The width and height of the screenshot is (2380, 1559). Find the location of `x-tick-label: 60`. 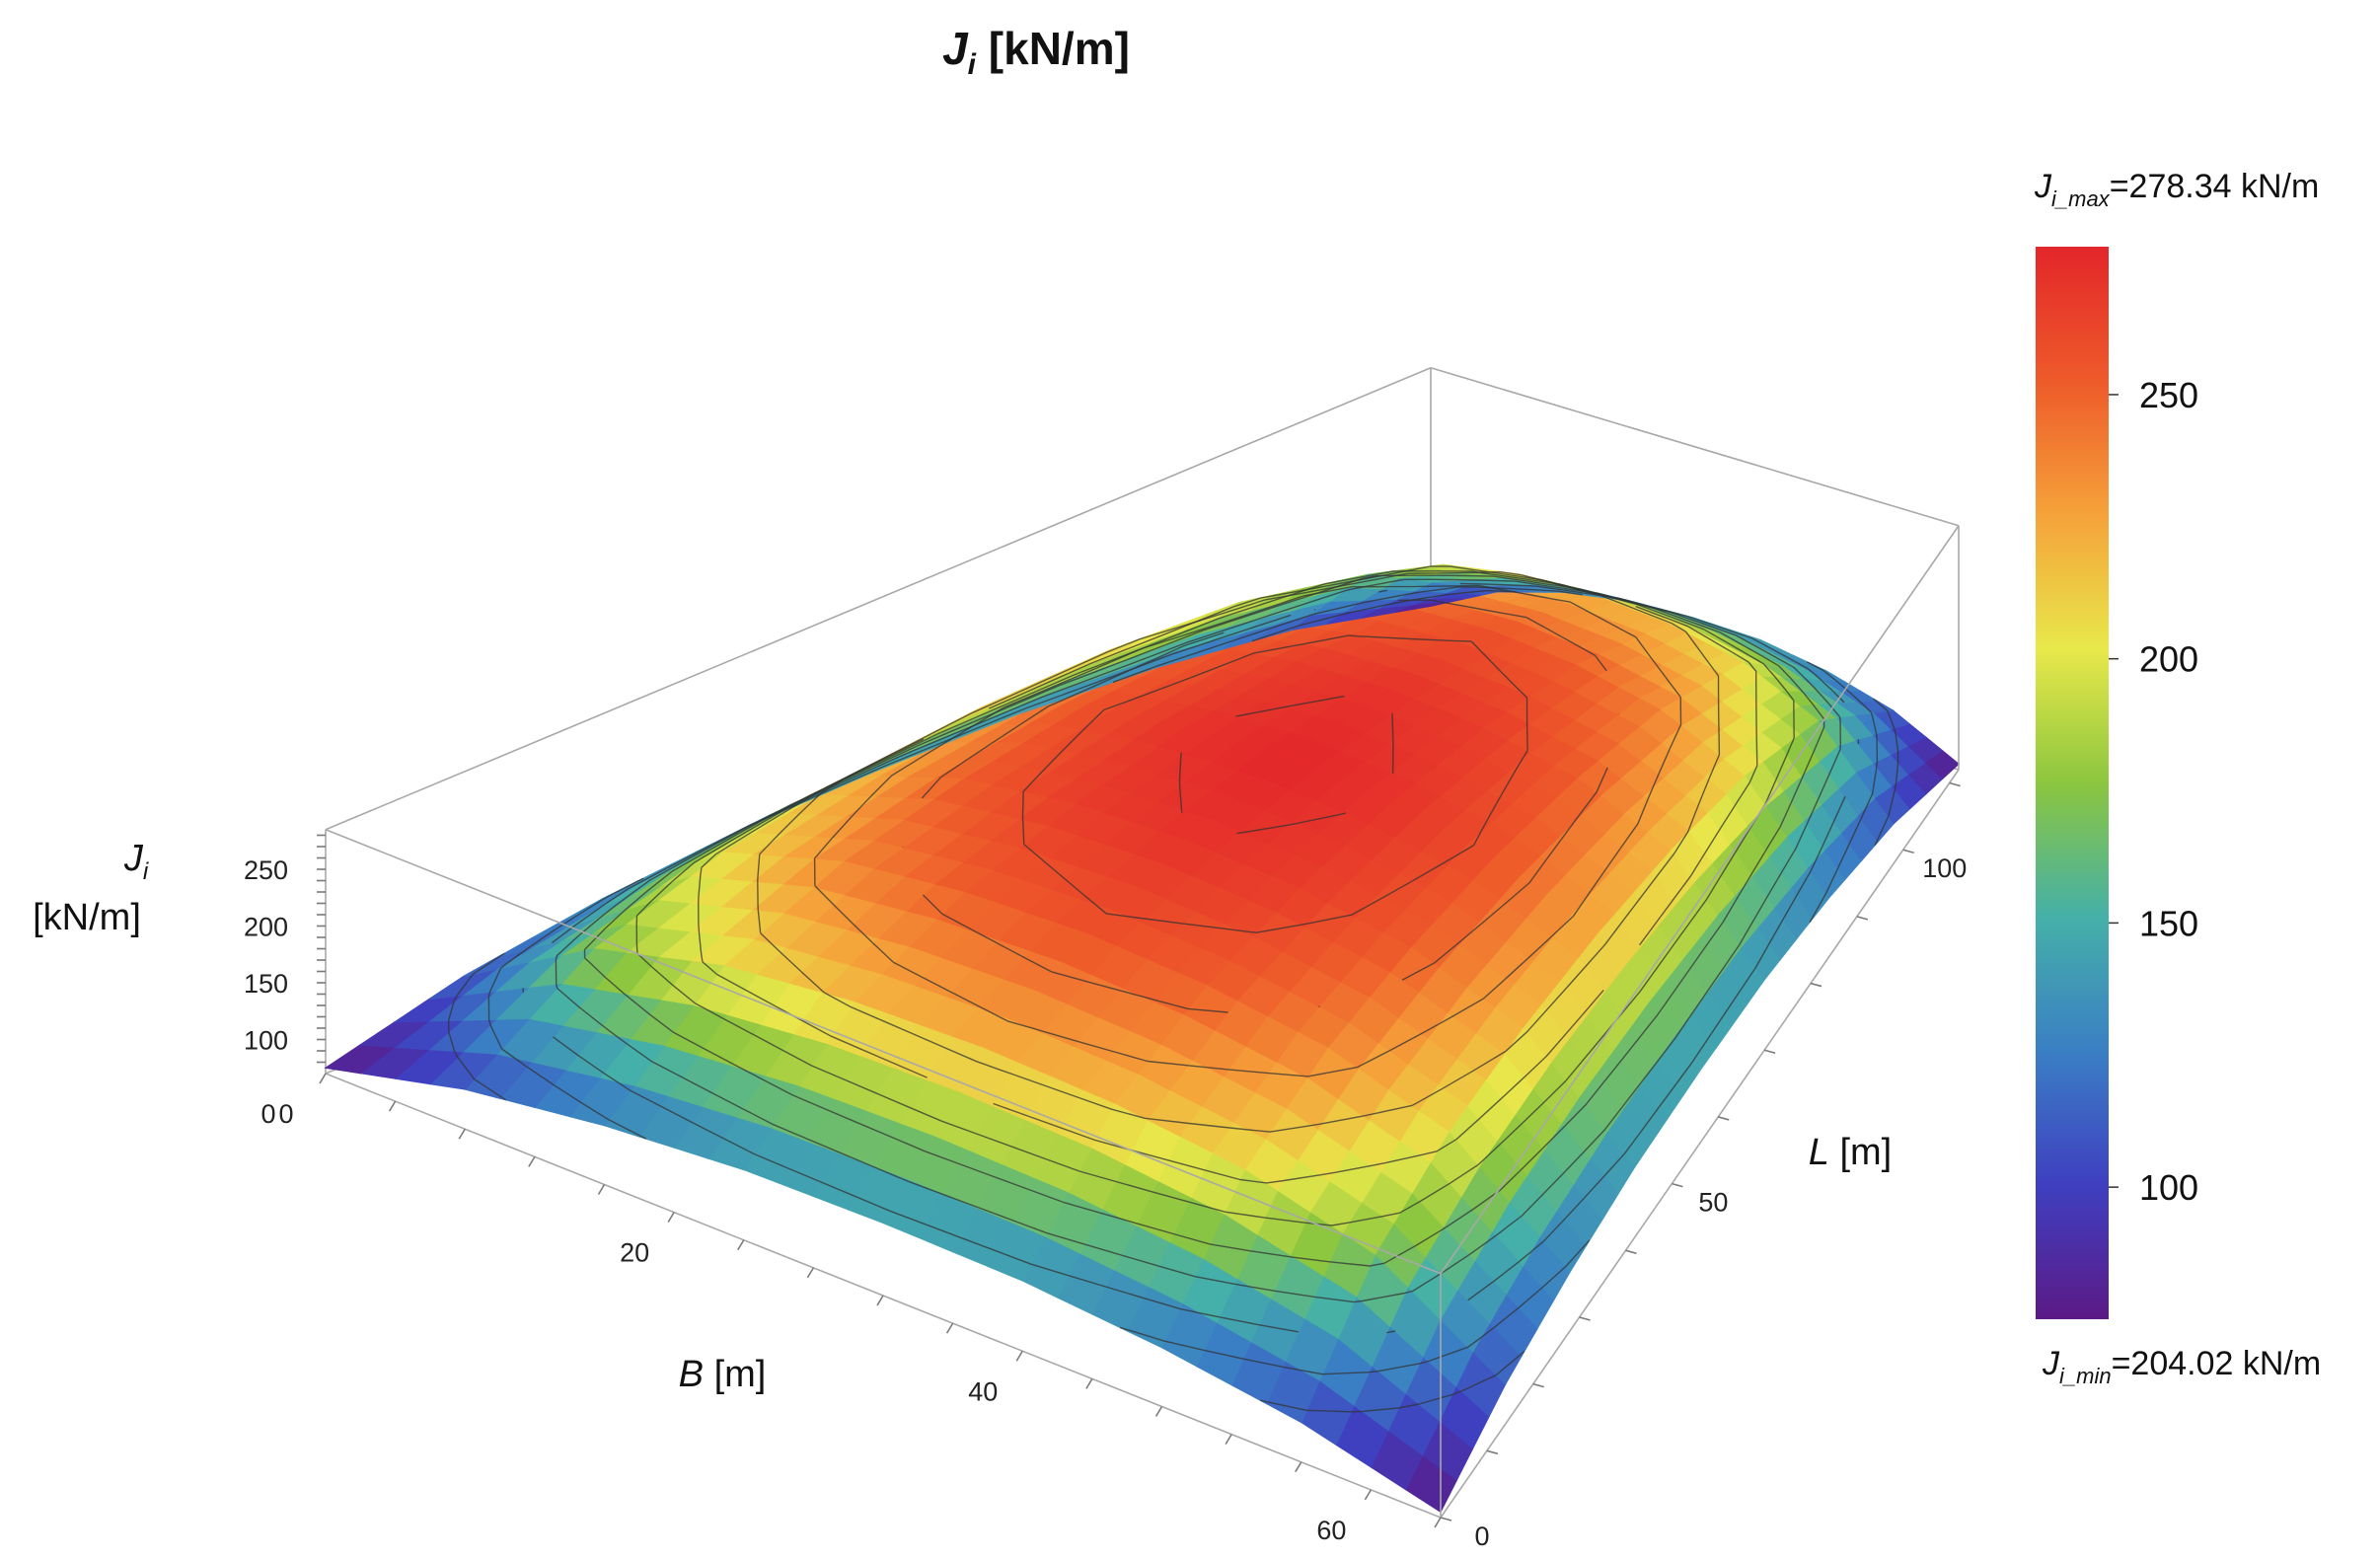

x-tick-label: 60 is located at coordinates (1331, 1530).